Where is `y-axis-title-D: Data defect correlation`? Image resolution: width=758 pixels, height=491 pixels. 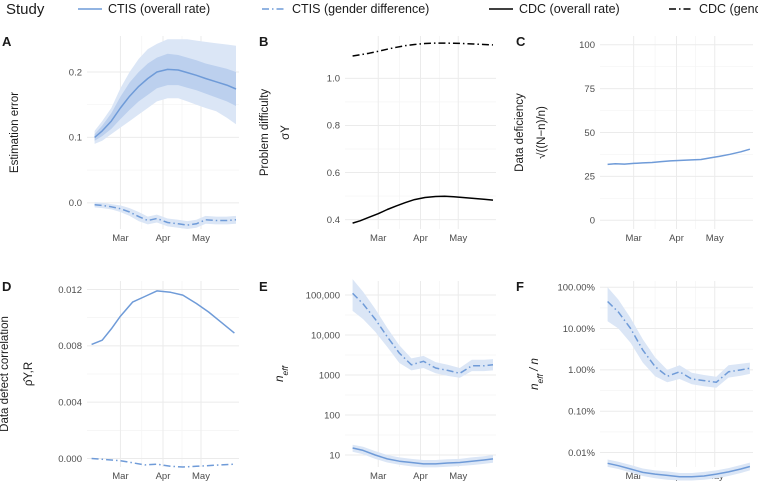
y-axis-title-D: Data defect correlation is located at coordinates (5, 374).